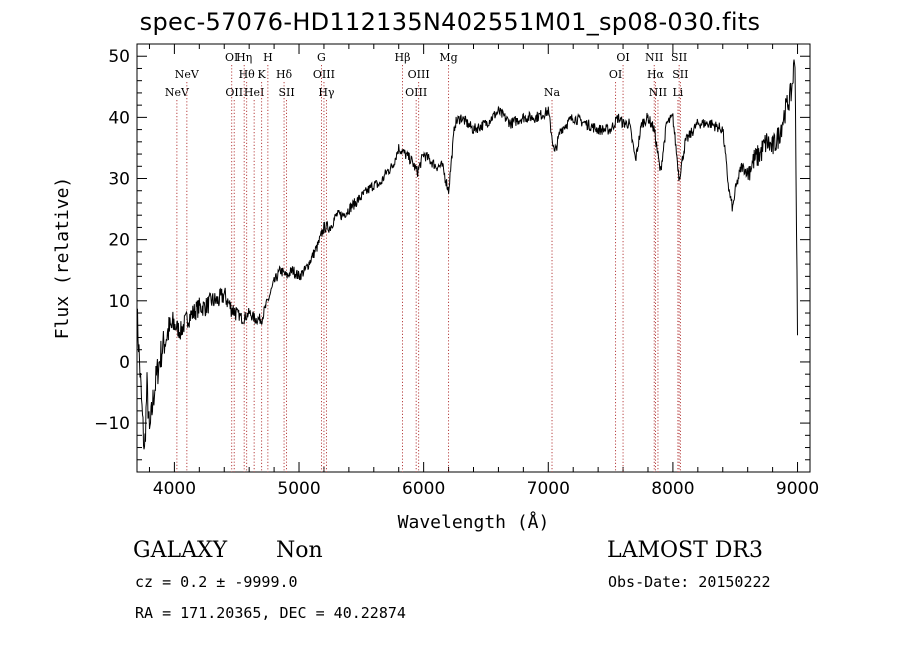 The width and height of the screenshot is (900, 649). I want to click on emission-line-label: K, so click(262, 74).